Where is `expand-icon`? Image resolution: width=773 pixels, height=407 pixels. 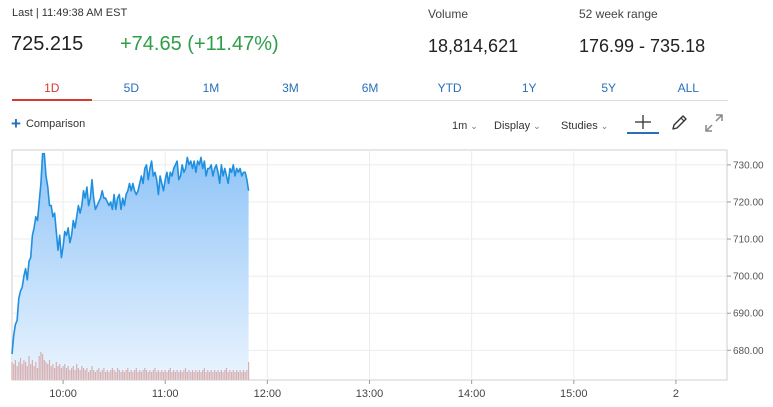 expand-icon is located at coordinates (714, 123).